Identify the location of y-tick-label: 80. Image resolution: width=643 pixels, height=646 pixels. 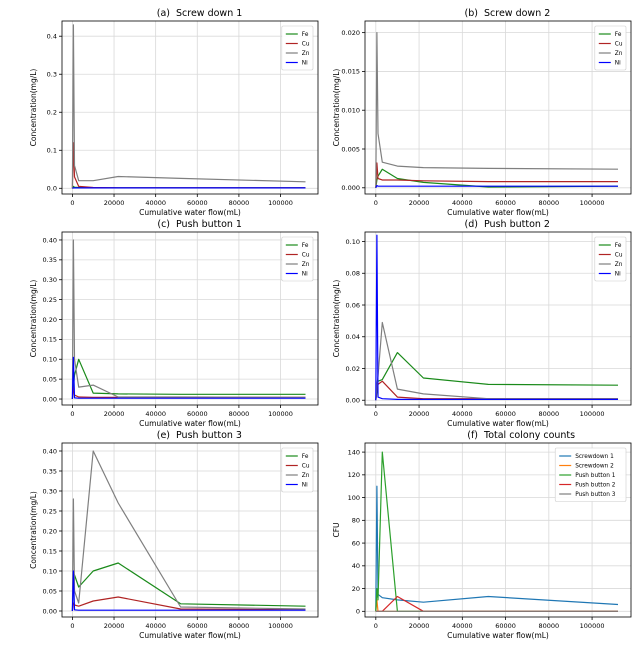
(356, 521).